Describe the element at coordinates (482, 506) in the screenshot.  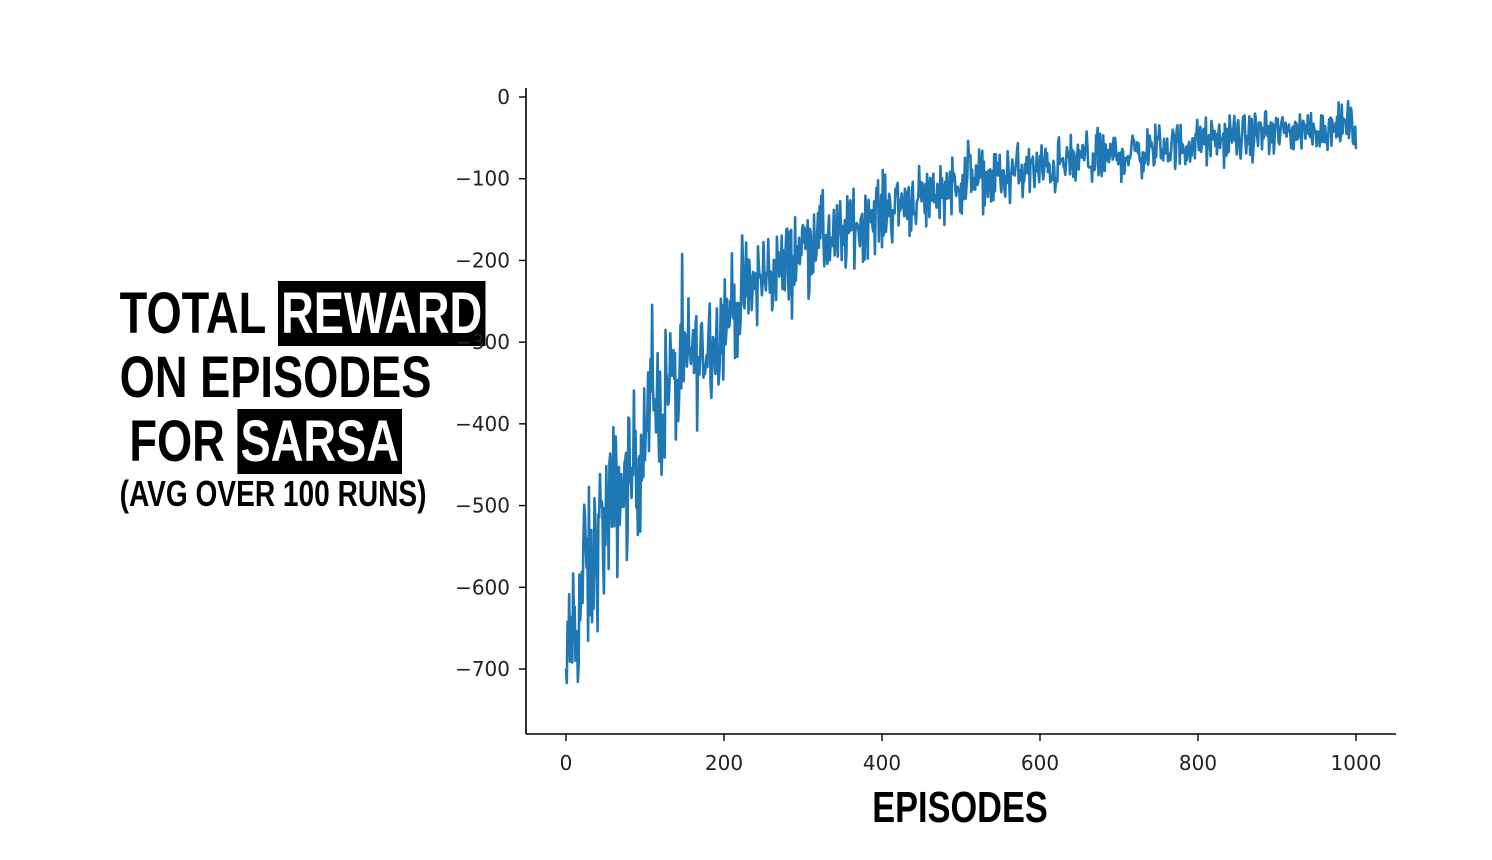
I see `y-tick-label: −500` at that location.